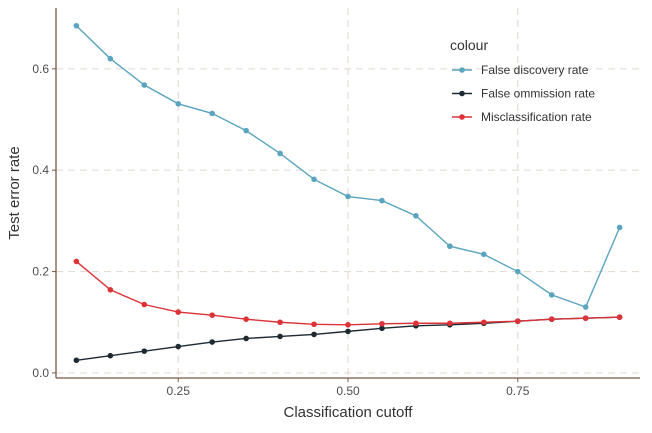 The image size is (652, 433). I want to click on y-tick-label: 0.4, so click(40, 170).